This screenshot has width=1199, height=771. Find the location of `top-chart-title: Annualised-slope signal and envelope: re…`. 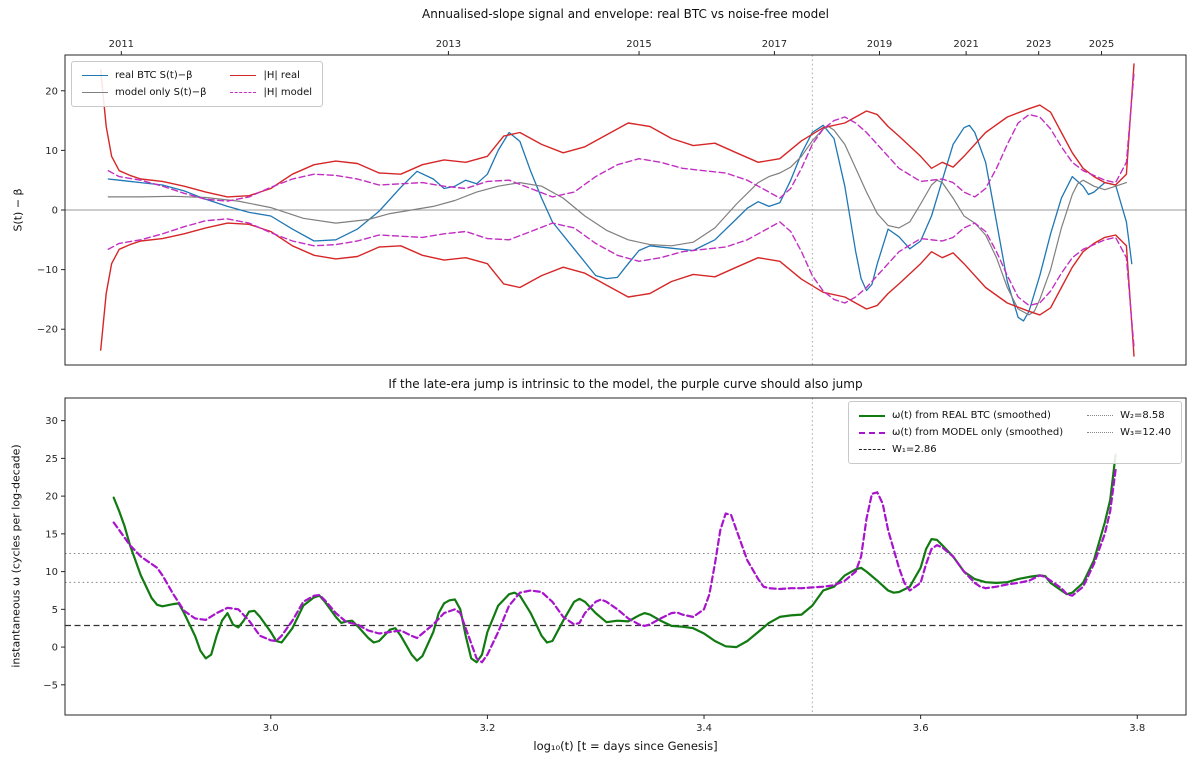

top-chart-title: Annualised-slope signal and envelope: re… is located at coordinates (625, 14).